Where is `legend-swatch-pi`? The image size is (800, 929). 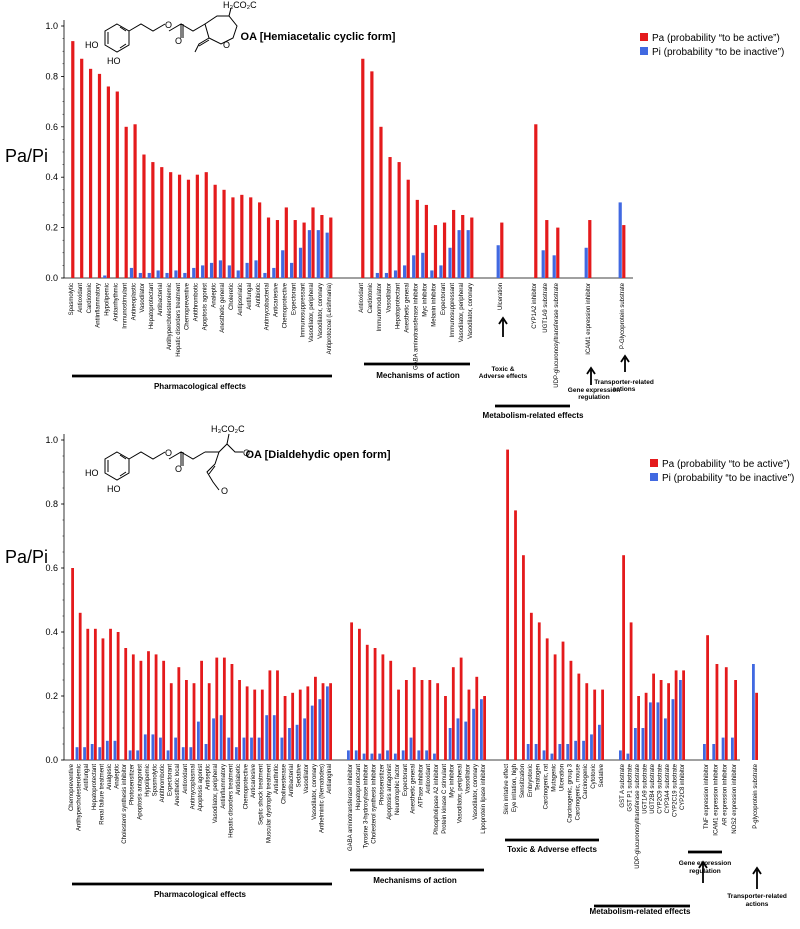 legend-swatch-pi is located at coordinates (644, 51).